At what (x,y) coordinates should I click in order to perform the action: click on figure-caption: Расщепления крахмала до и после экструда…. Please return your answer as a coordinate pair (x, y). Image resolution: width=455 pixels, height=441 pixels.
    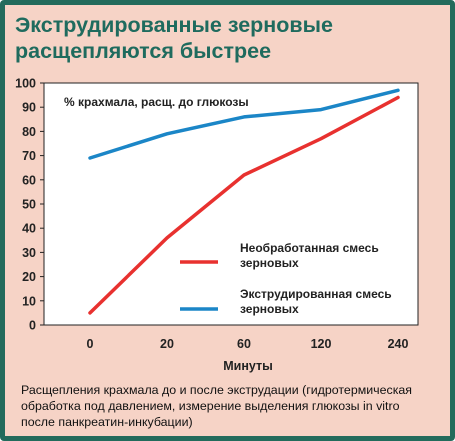
    Looking at the image, I should click on (231, 406).